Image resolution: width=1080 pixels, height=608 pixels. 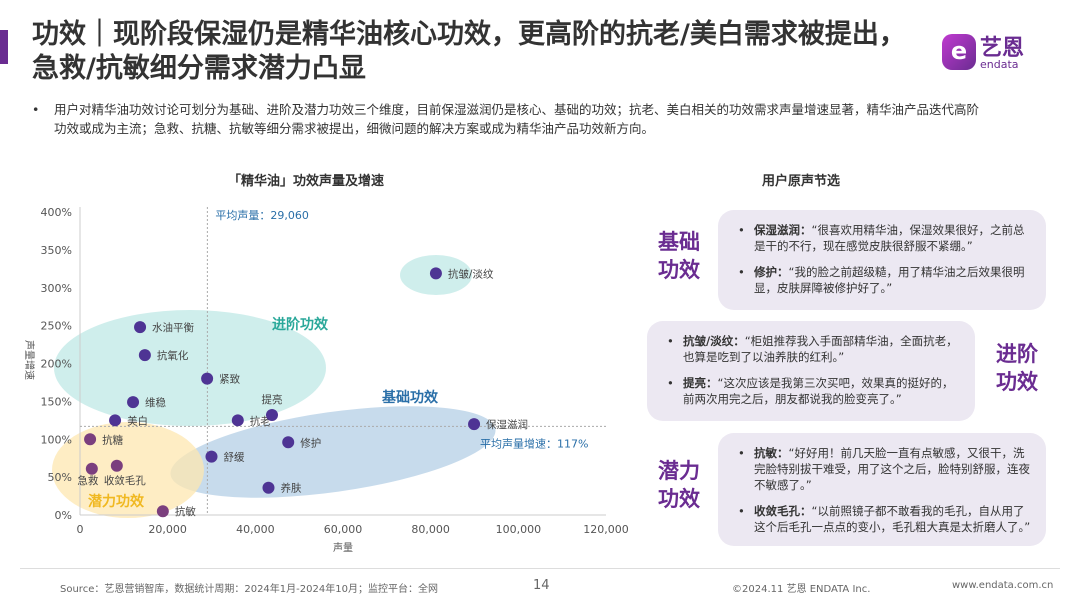 I want to click on voice-quote: 修护：“我的脸之前超级糙，用了精华油之后效果很明显，皮肤屏障被修护好了。”, so click(x=882, y=280).